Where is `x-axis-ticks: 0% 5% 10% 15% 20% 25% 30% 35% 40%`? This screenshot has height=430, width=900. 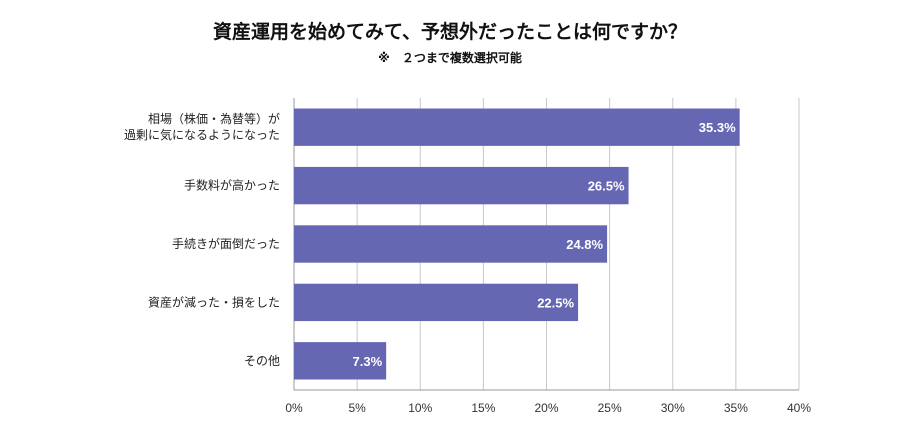
x-axis-ticks: 0% 5% 10% 15% 20% 25% 30% 35% 40% is located at coordinates (548, 408).